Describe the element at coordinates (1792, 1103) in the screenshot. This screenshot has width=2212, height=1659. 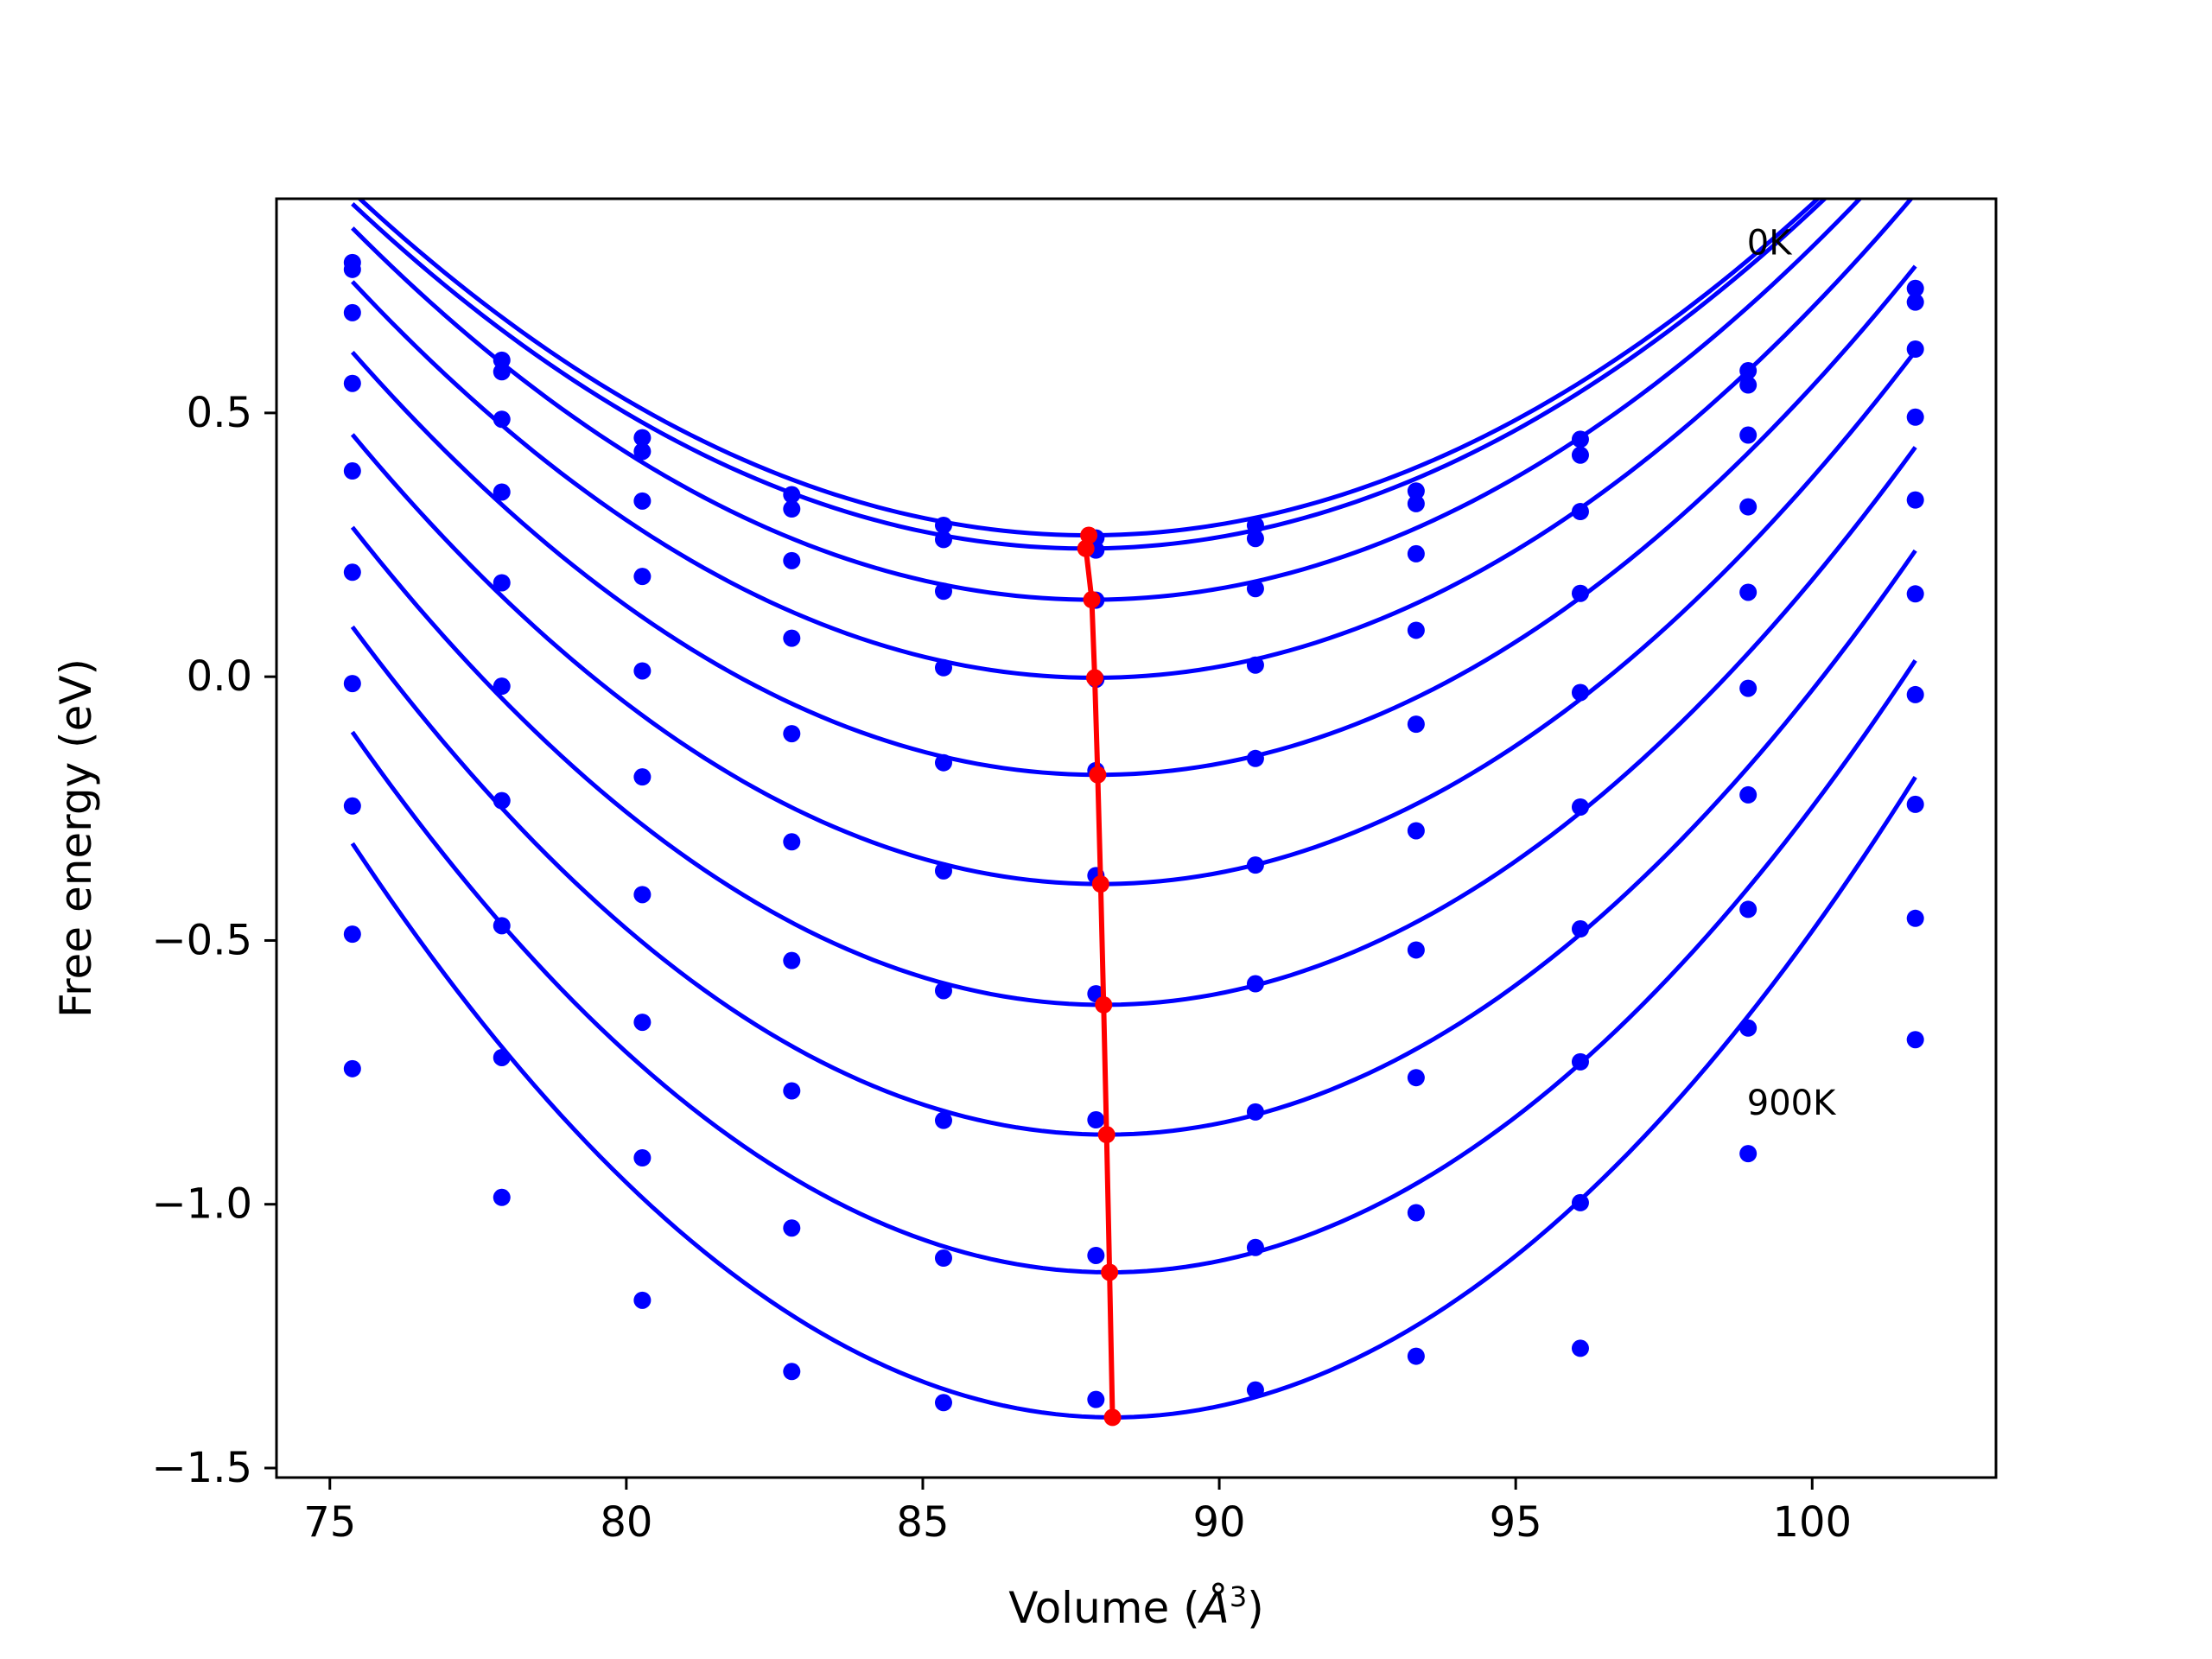
I see `temperature-annotation: 900K` at that location.